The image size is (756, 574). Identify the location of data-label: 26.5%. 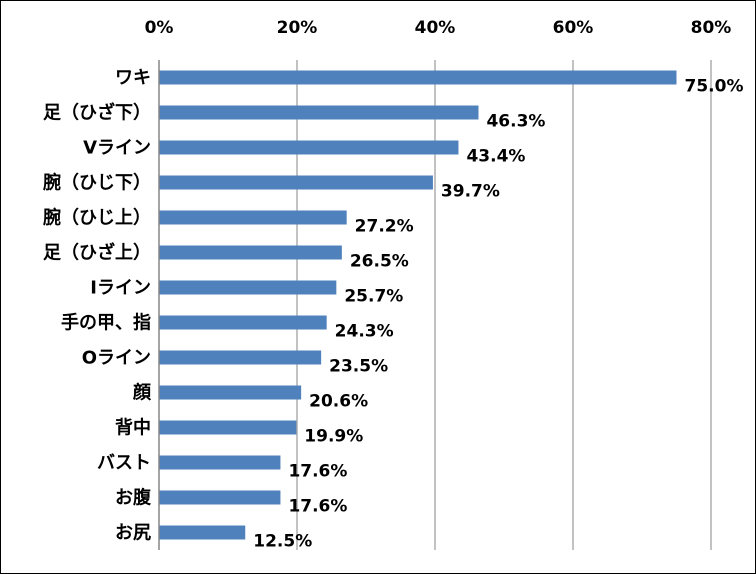
(379, 262).